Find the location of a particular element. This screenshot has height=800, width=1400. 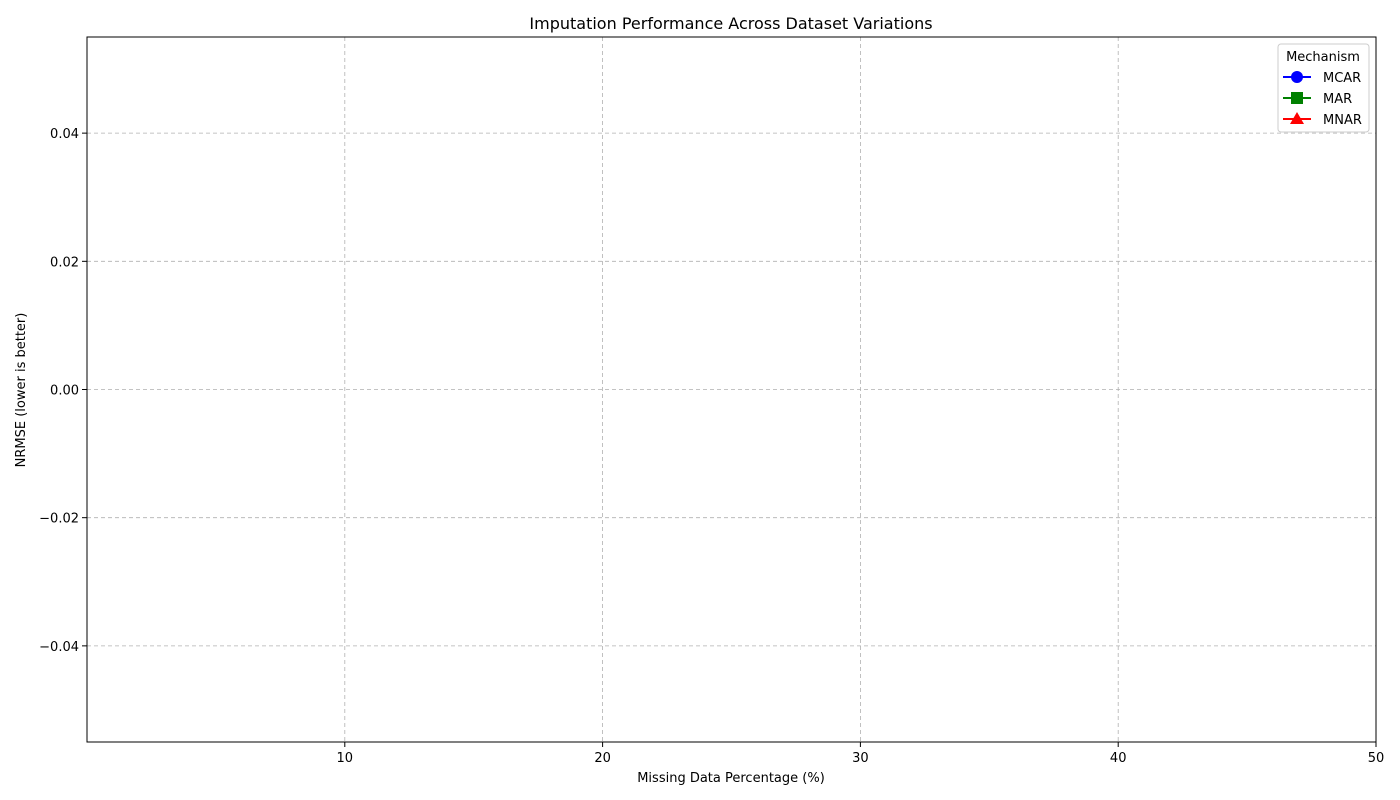

x-tick-label: 30 is located at coordinates (860, 758).